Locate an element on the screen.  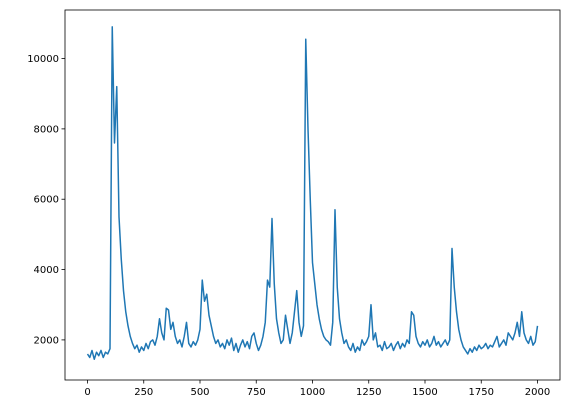
x-tick-label: 1750 is located at coordinates (481, 392).